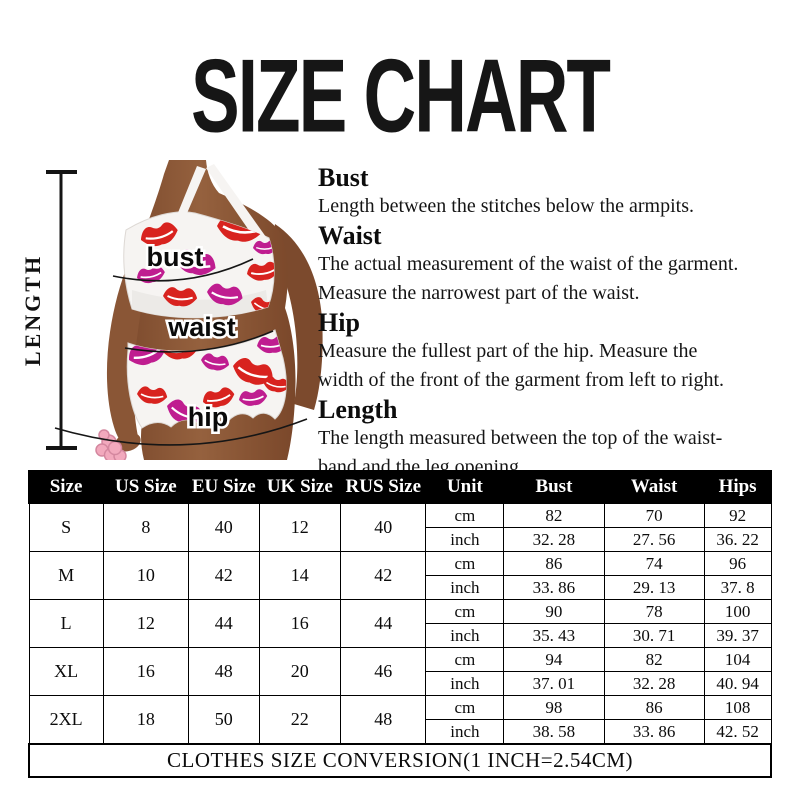  What do you see at coordinates (554, 587) in the screenshot?
I see `cell-bust: 33. 86` at bounding box center [554, 587].